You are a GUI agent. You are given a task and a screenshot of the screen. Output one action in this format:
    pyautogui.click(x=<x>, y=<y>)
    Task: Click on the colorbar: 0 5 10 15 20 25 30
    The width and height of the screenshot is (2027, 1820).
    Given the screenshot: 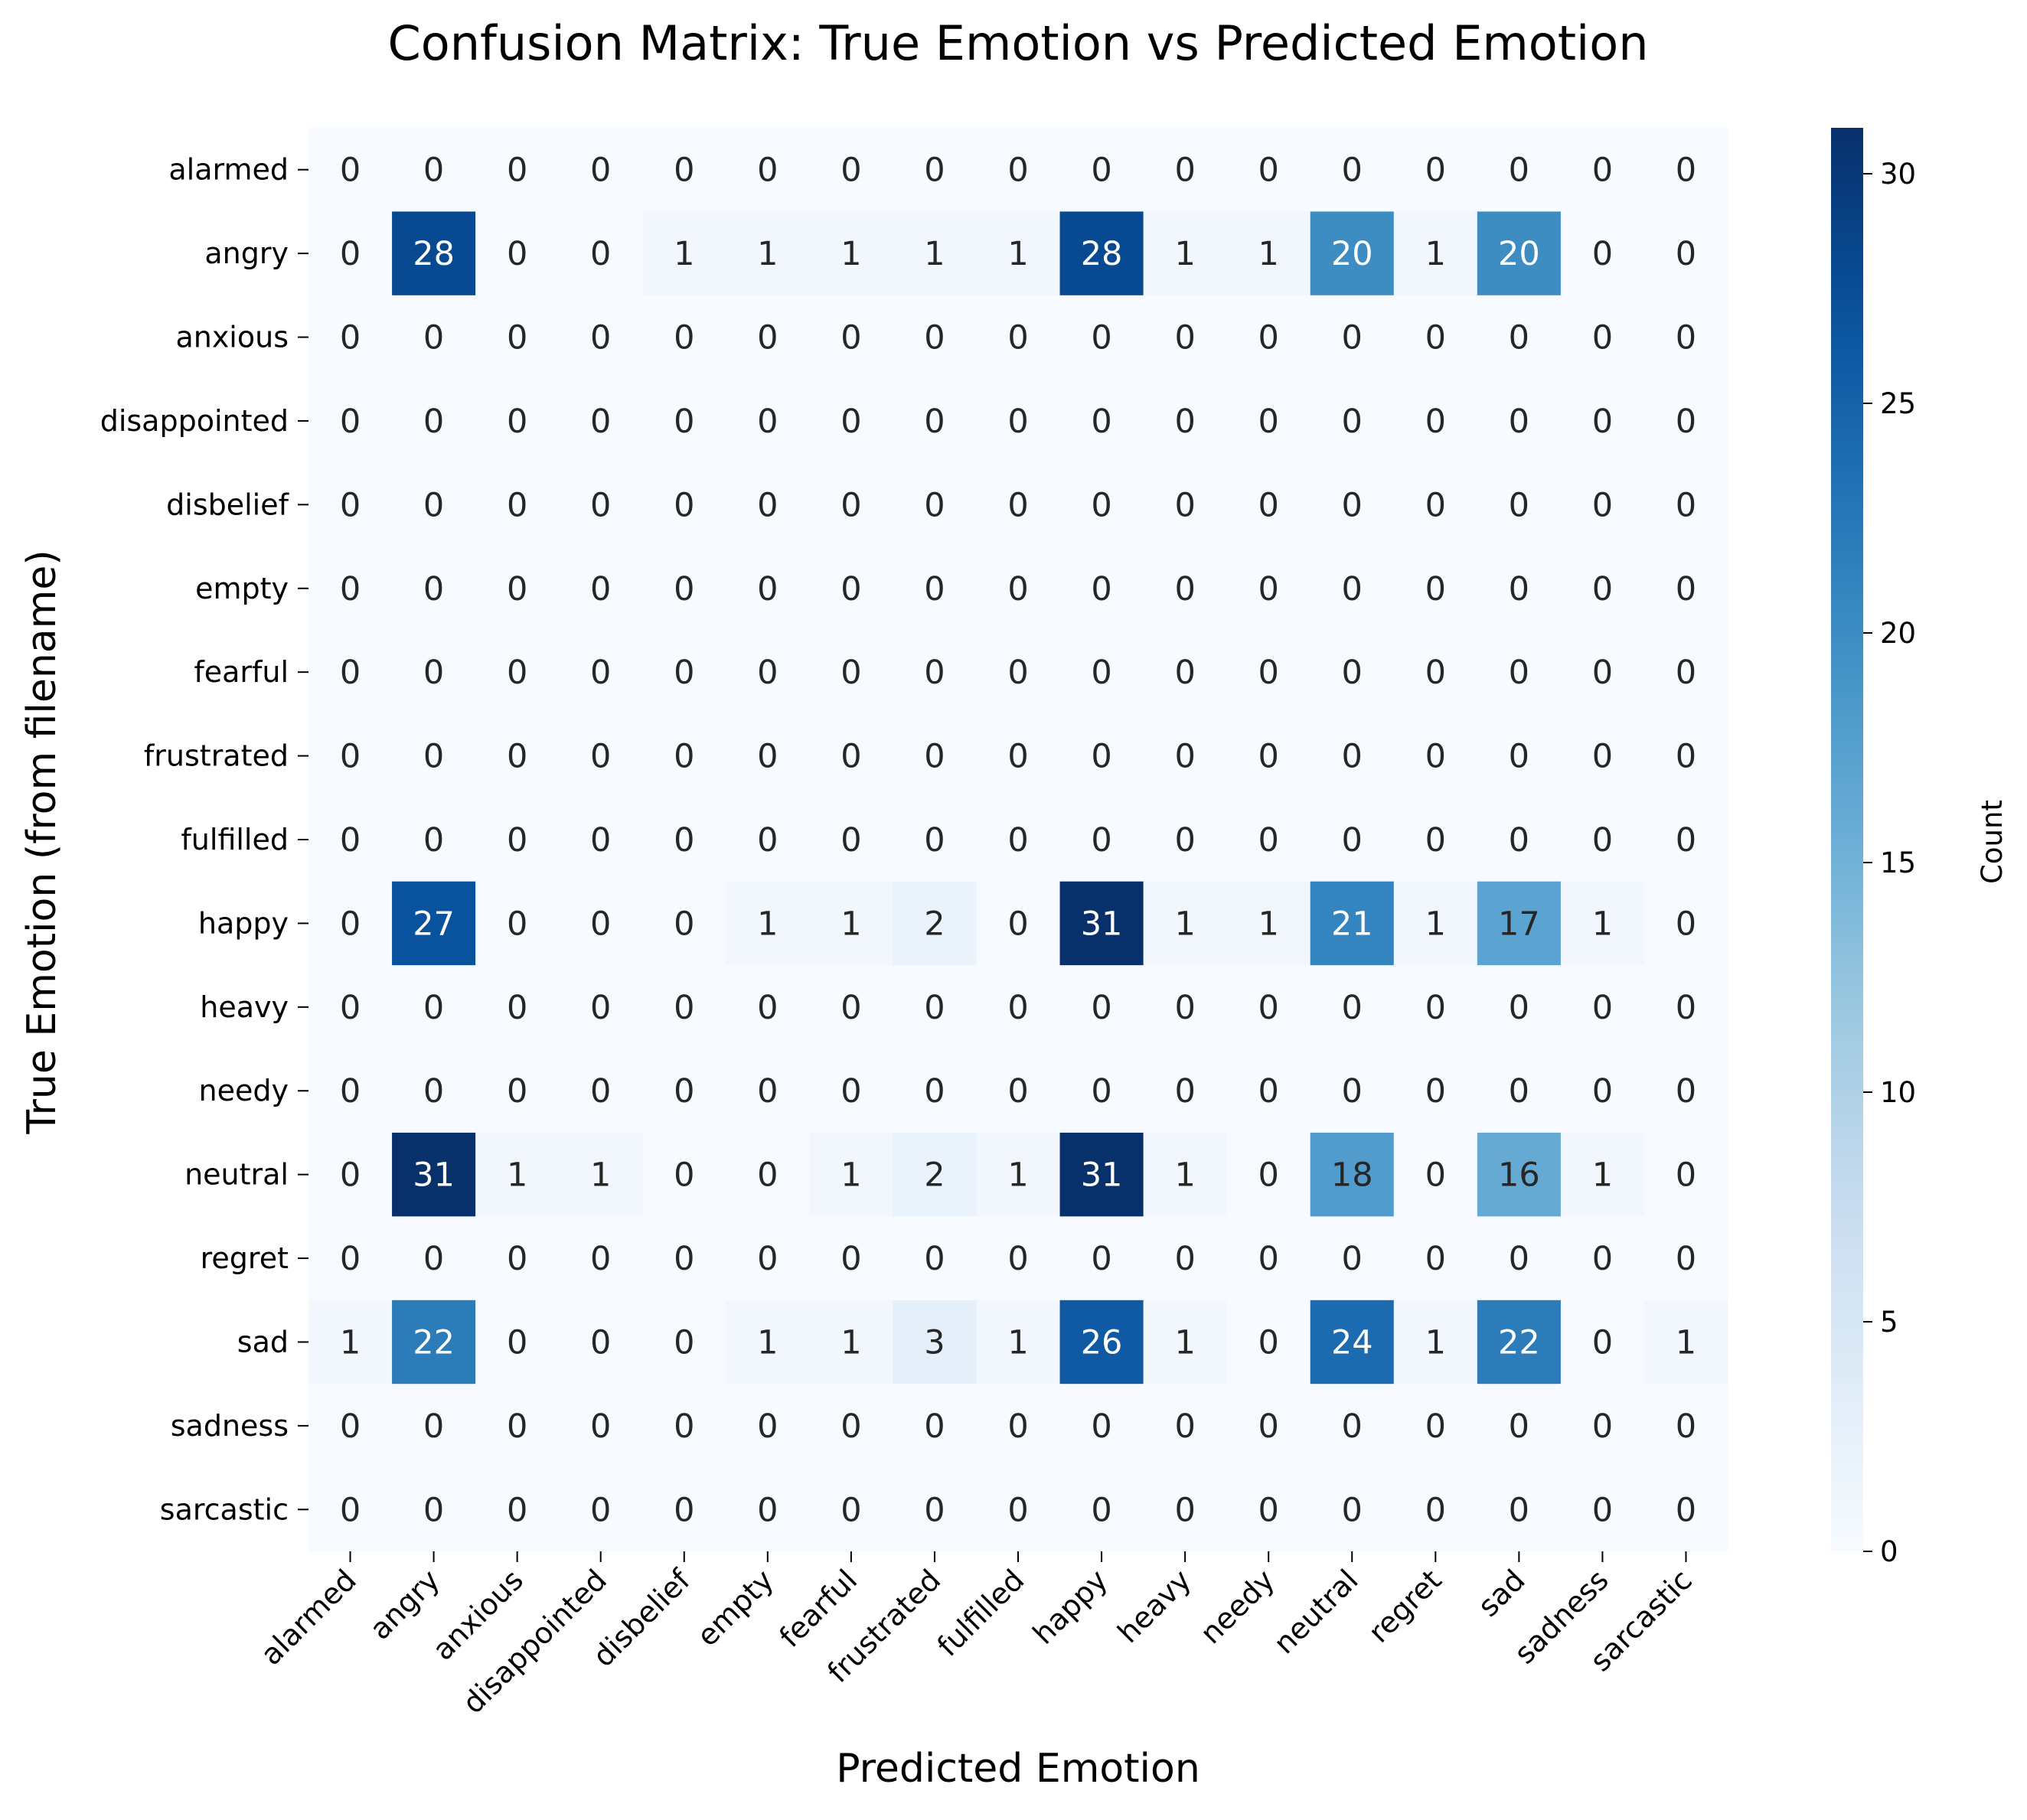 What is the action you would take?
    pyautogui.click(x=1873, y=848)
    